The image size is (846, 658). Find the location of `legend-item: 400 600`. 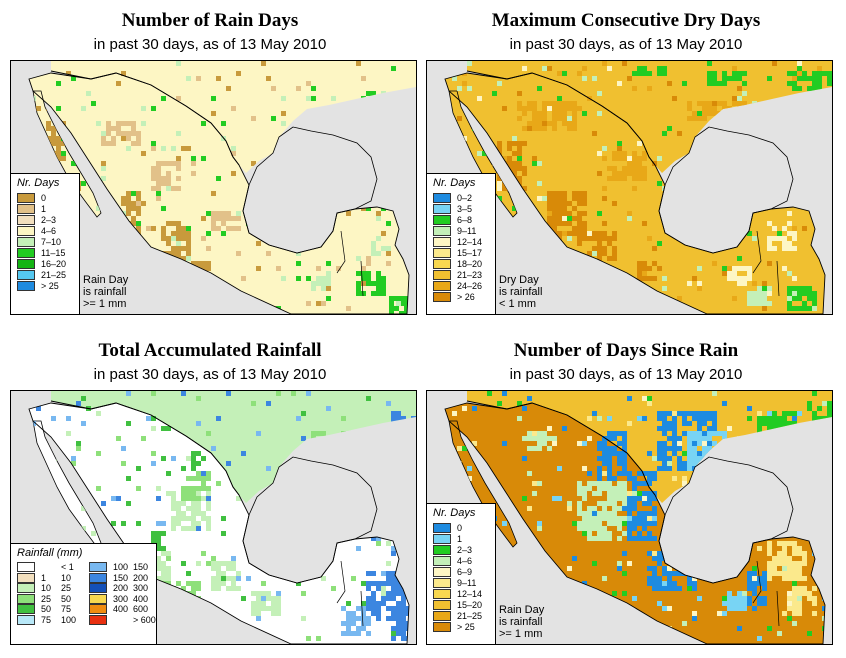

legend-item: 400 600 is located at coordinates (119, 609).